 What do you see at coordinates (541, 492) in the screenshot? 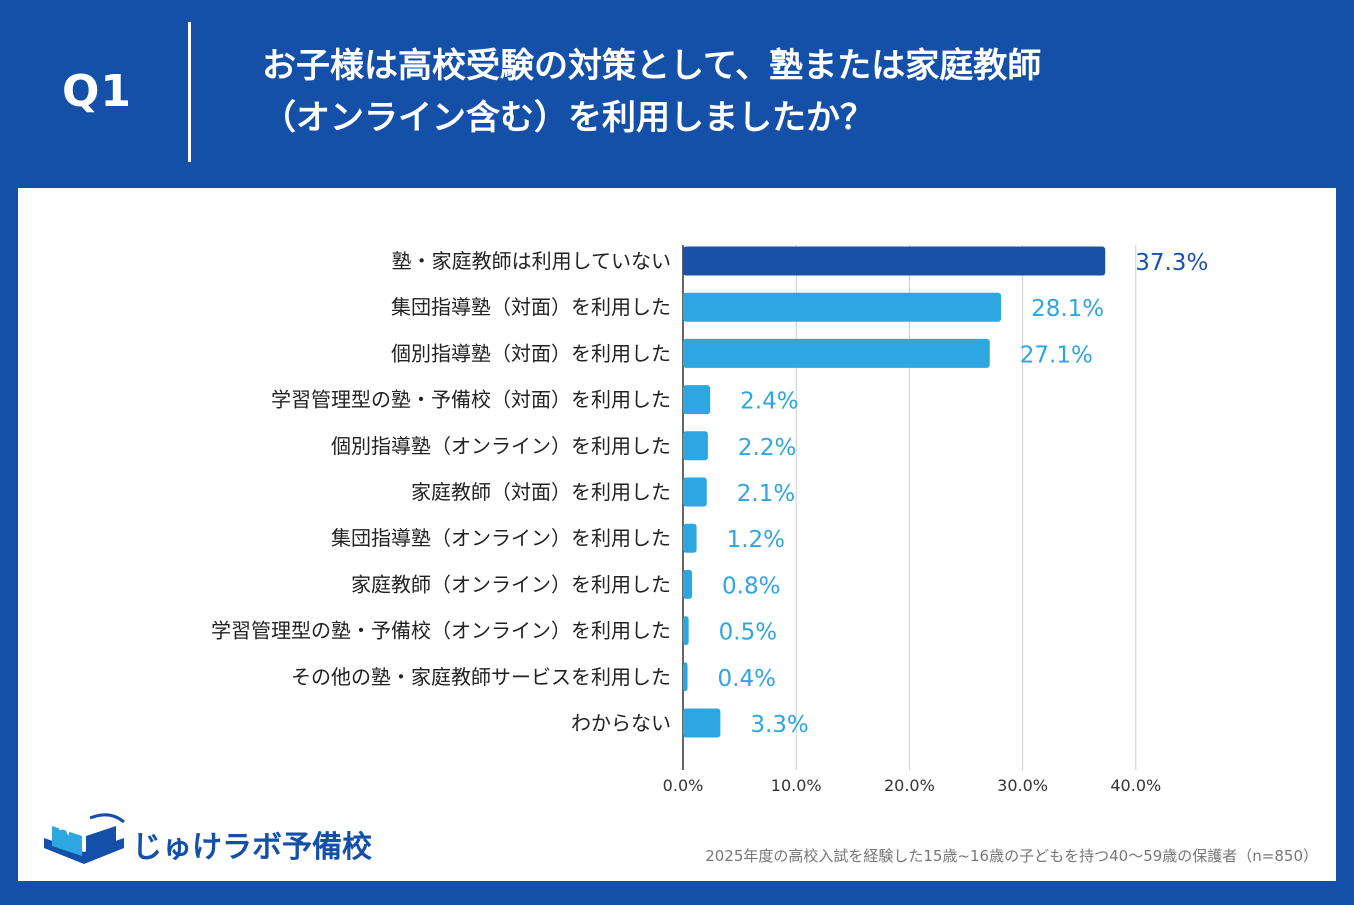
I see `category-label: 家庭教師（対面）を利用した` at bounding box center [541, 492].